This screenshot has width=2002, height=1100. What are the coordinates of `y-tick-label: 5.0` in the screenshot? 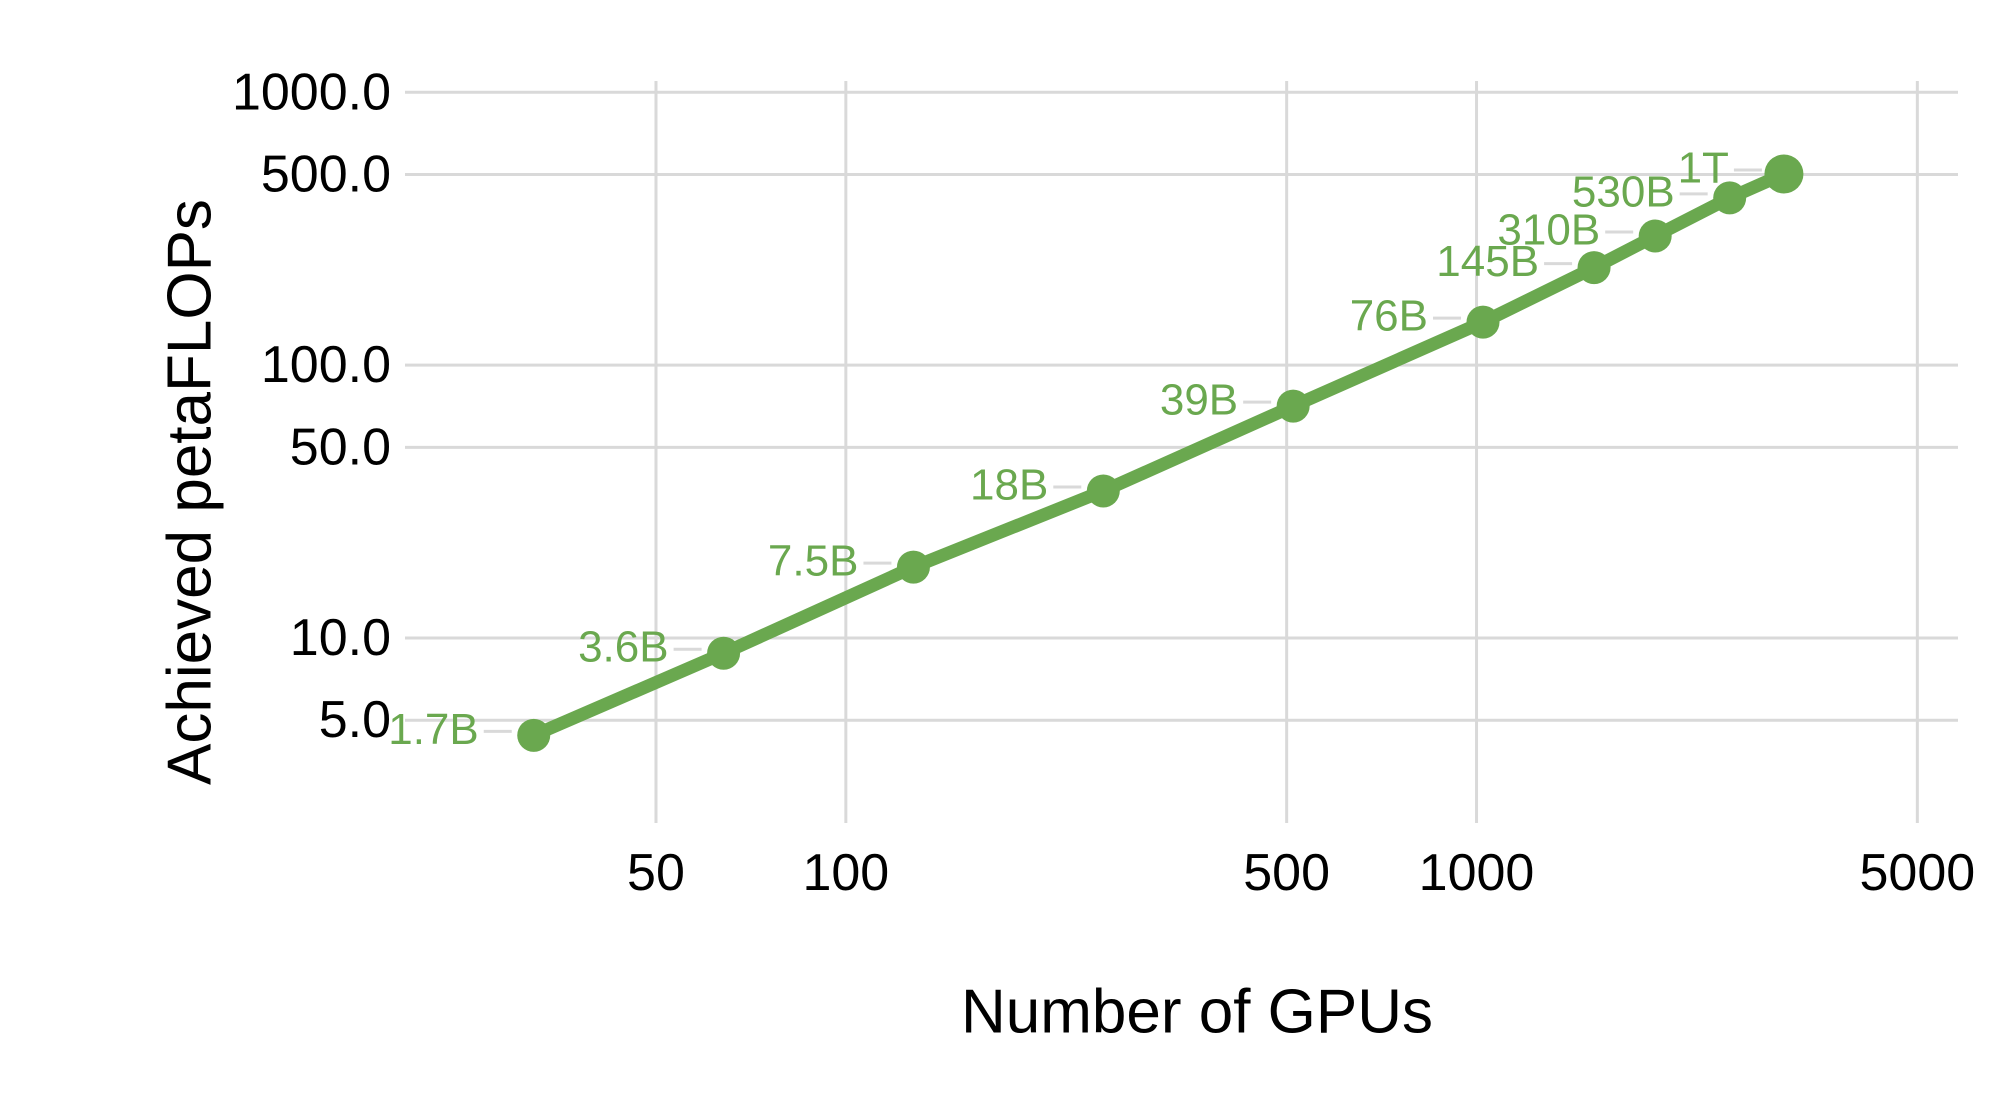 It's located at (355, 720).